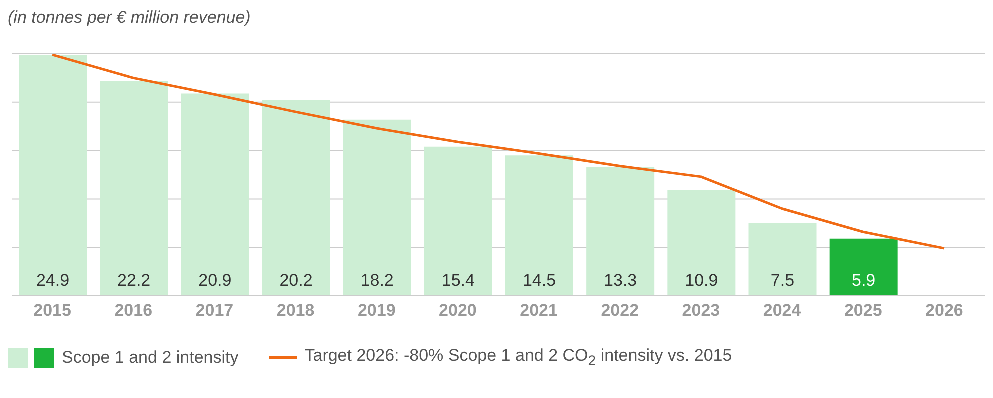 Image resolution: width=993 pixels, height=398 pixels. I want to click on legend-label: Scope 1 and 2 intensity, so click(150, 358).